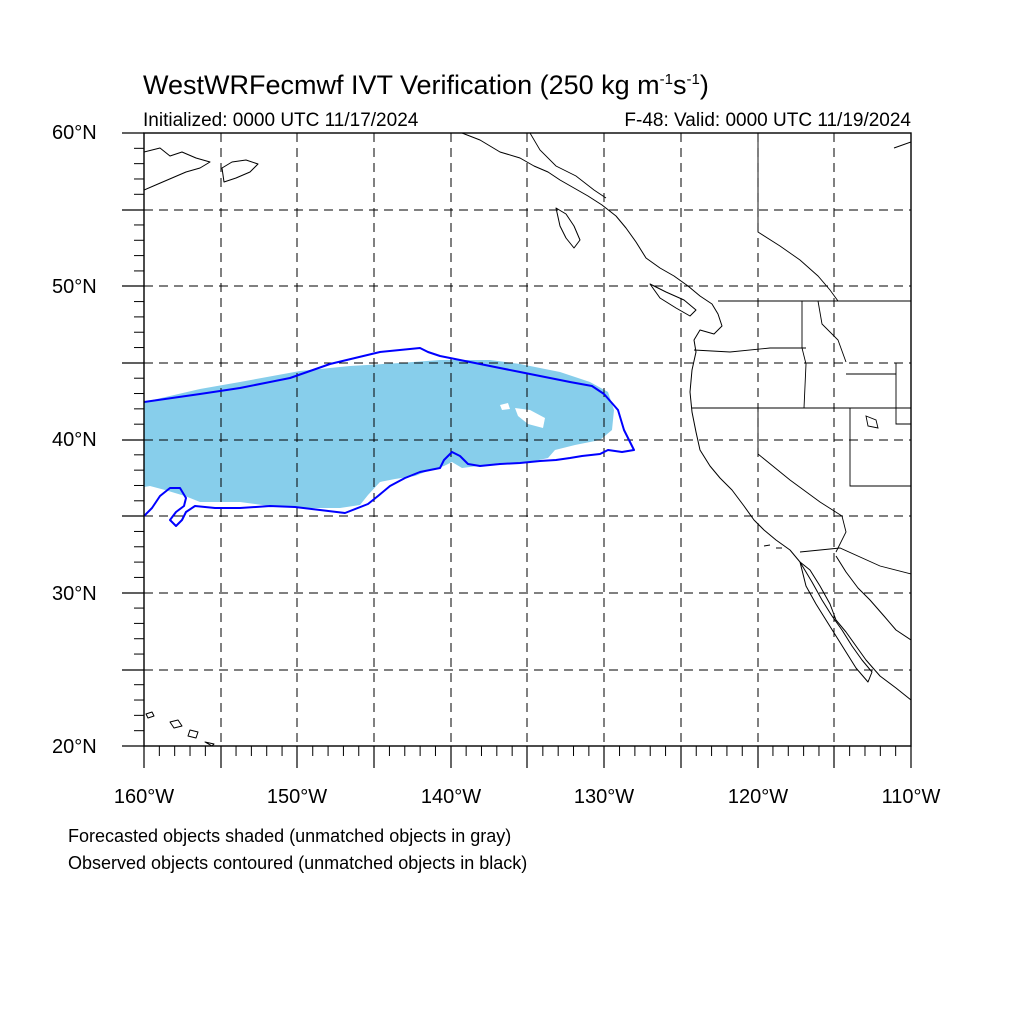 The width and height of the screenshot is (1024, 1024). Describe the element at coordinates (240, 171) in the screenshot. I see `alaska-islands` at that location.